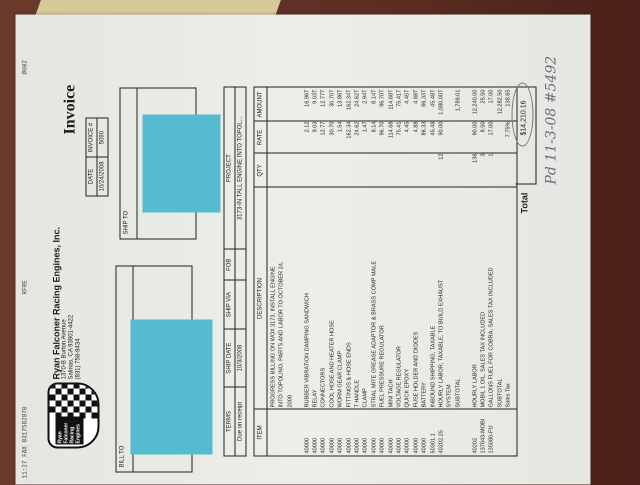 The width and height of the screenshot is (640, 485). I want to click on ship-via-label: SHIP VIA, so click(229, 305).